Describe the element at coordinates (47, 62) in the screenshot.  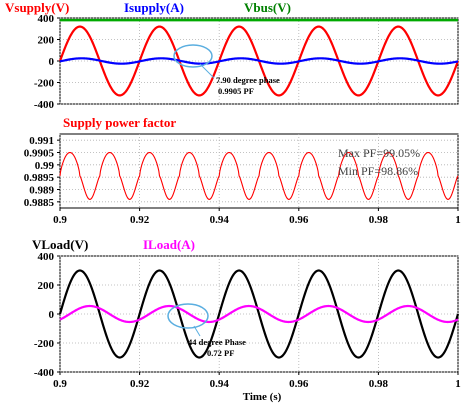
I see `y-ticks-supply: 400 200 0 -200 -400` at that location.